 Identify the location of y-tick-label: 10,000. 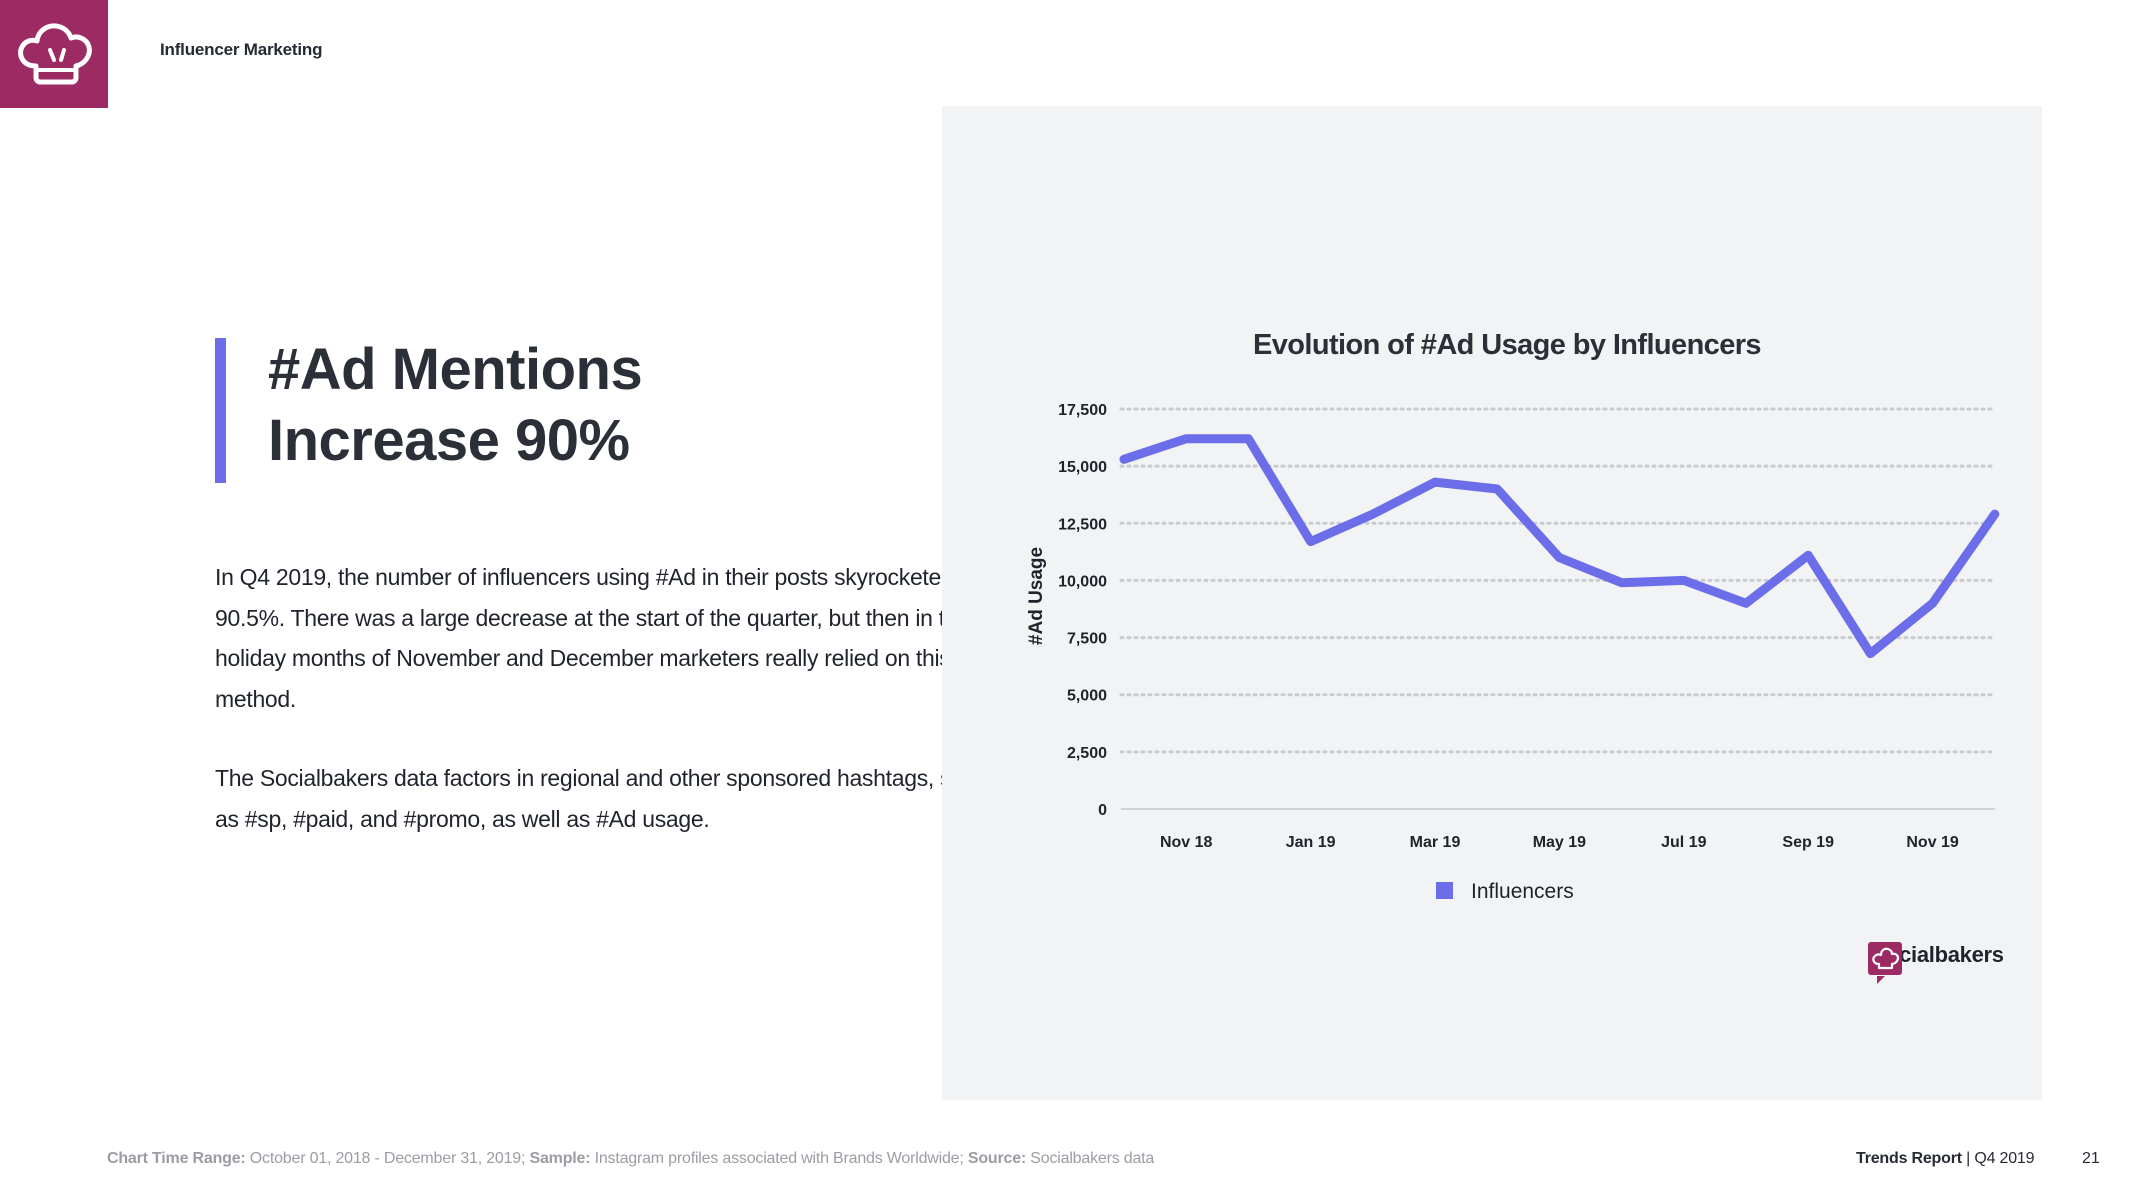
(1082, 581).